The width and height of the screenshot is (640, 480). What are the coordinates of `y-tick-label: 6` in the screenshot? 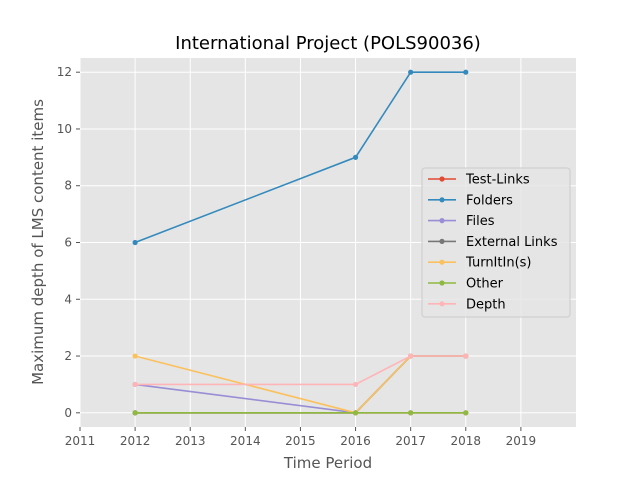 It's located at (68, 243).